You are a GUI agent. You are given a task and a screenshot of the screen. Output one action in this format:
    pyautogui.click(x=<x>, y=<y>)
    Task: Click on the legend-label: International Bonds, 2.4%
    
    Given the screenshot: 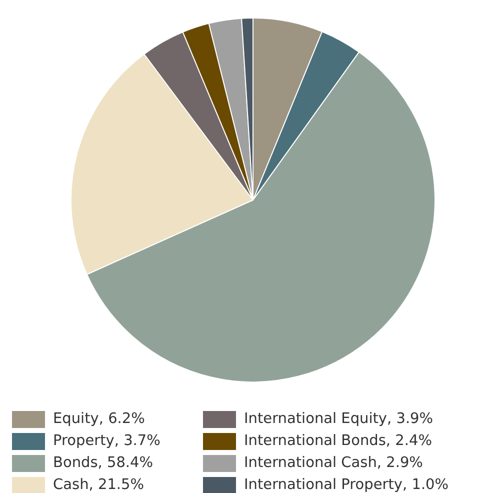 What is the action you would take?
    pyautogui.click(x=338, y=441)
    